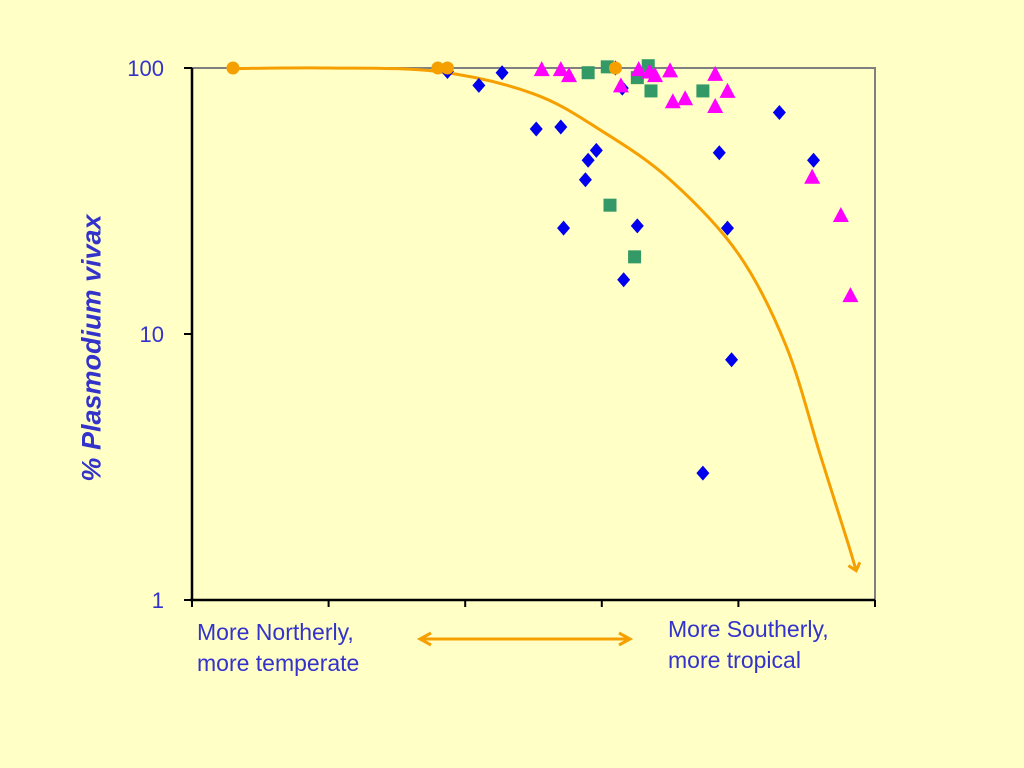  I want to click on x-annotation-left-line1: More Northerly,, so click(275, 632).